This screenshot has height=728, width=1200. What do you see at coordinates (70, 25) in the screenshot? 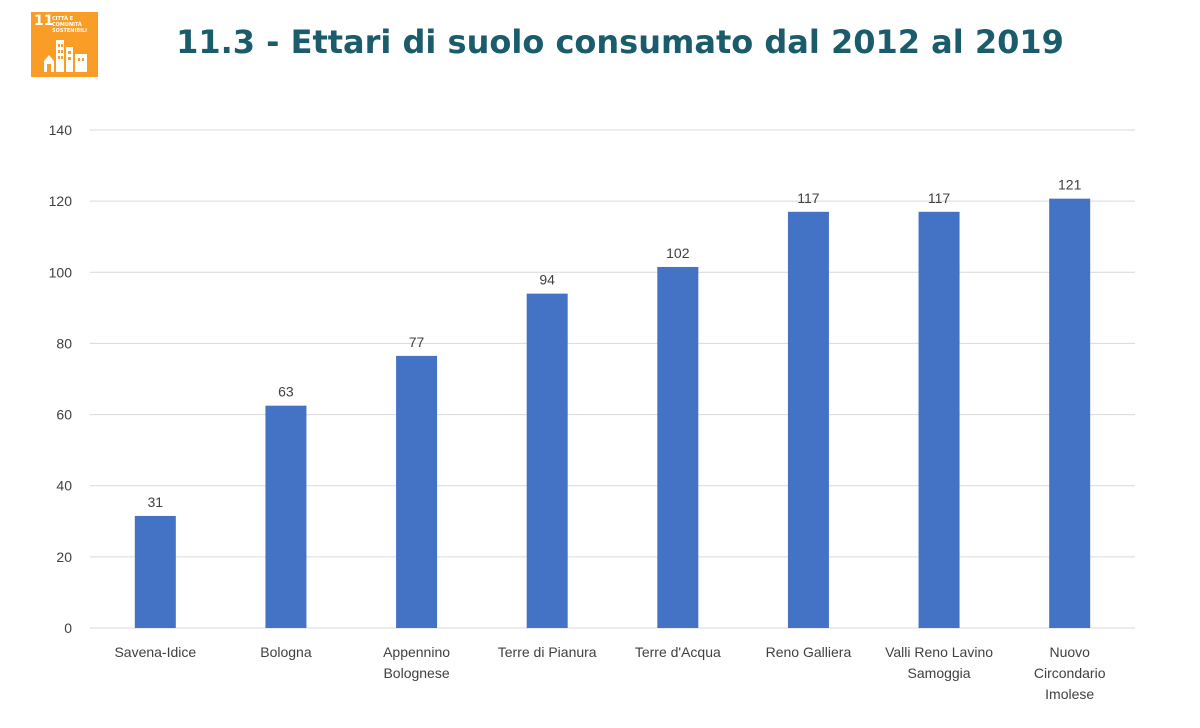
I see `sdg-label: CITTÀ E COMUNITÀ SOSTENIBILI` at bounding box center [70, 25].